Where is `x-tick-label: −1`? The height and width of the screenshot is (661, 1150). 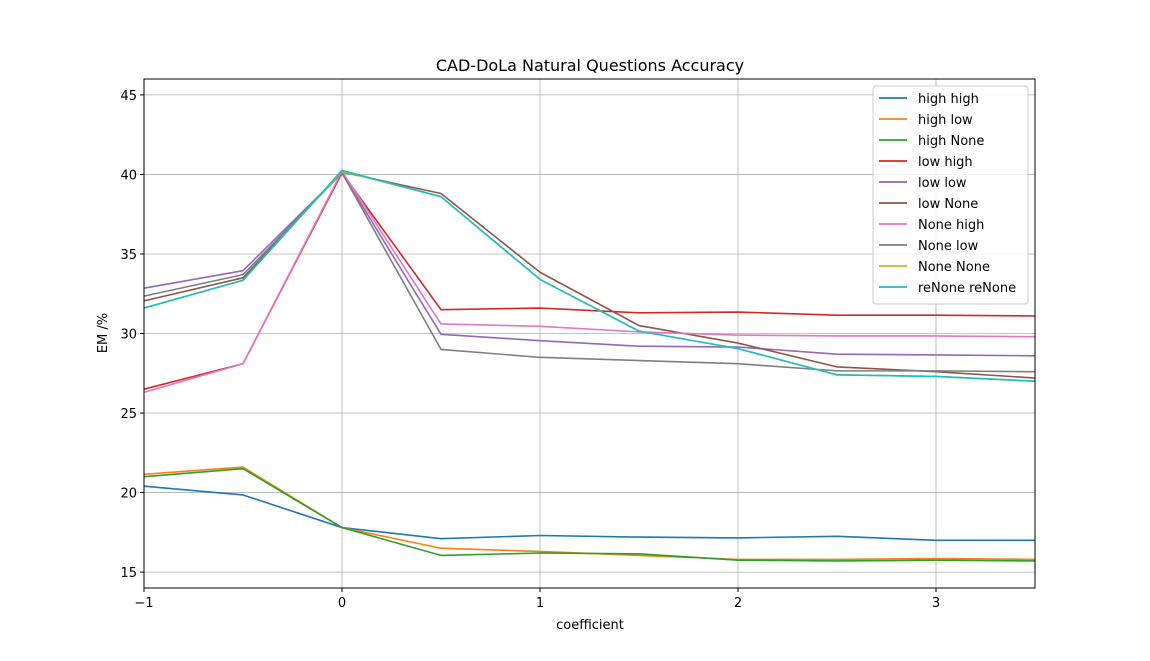
x-tick-label: −1 is located at coordinates (143, 603).